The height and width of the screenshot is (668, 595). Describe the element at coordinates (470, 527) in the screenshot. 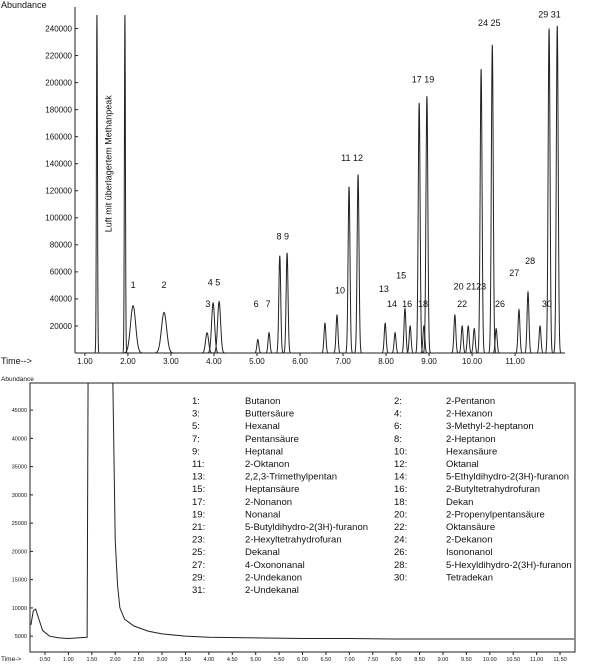

I see `compound-name: Oktansäure` at that location.